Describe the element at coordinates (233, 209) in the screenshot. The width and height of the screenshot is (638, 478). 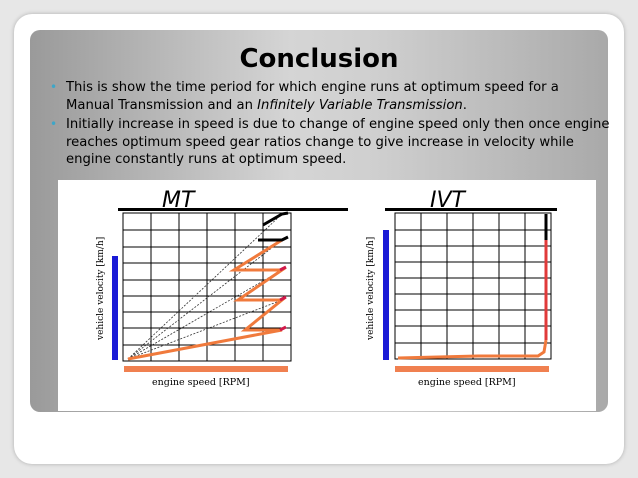
I see `mt-title-rule` at that location.